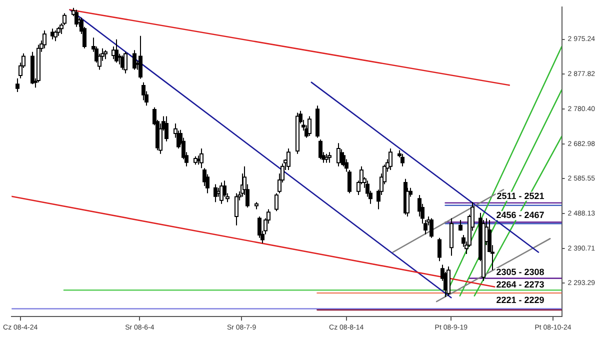 The width and height of the screenshot is (600, 337). Describe the element at coordinates (520, 300) in the screenshot. I see `annotation: 2221 - 2229` at that location.